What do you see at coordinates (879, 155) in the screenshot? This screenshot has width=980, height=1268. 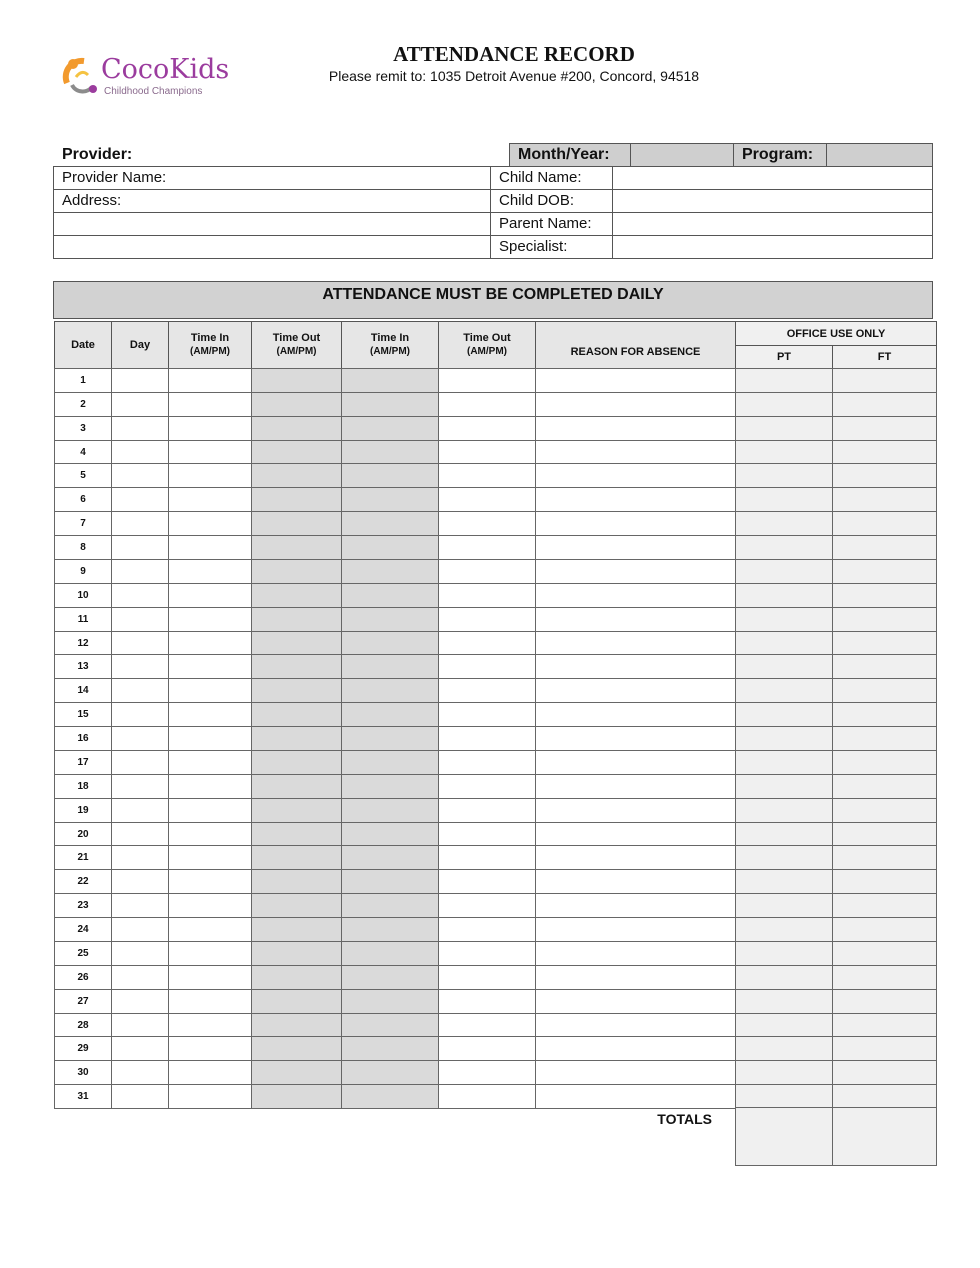 I see `program-field` at bounding box center [879, 155].